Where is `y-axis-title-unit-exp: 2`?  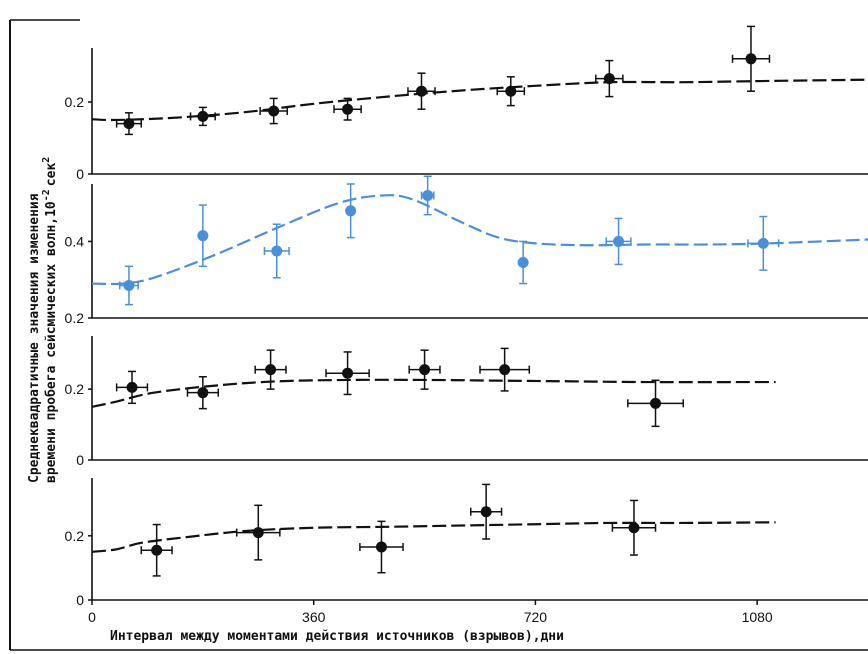 y-axis-title-unit-exp: 2 is located at coordinates (46, 160).